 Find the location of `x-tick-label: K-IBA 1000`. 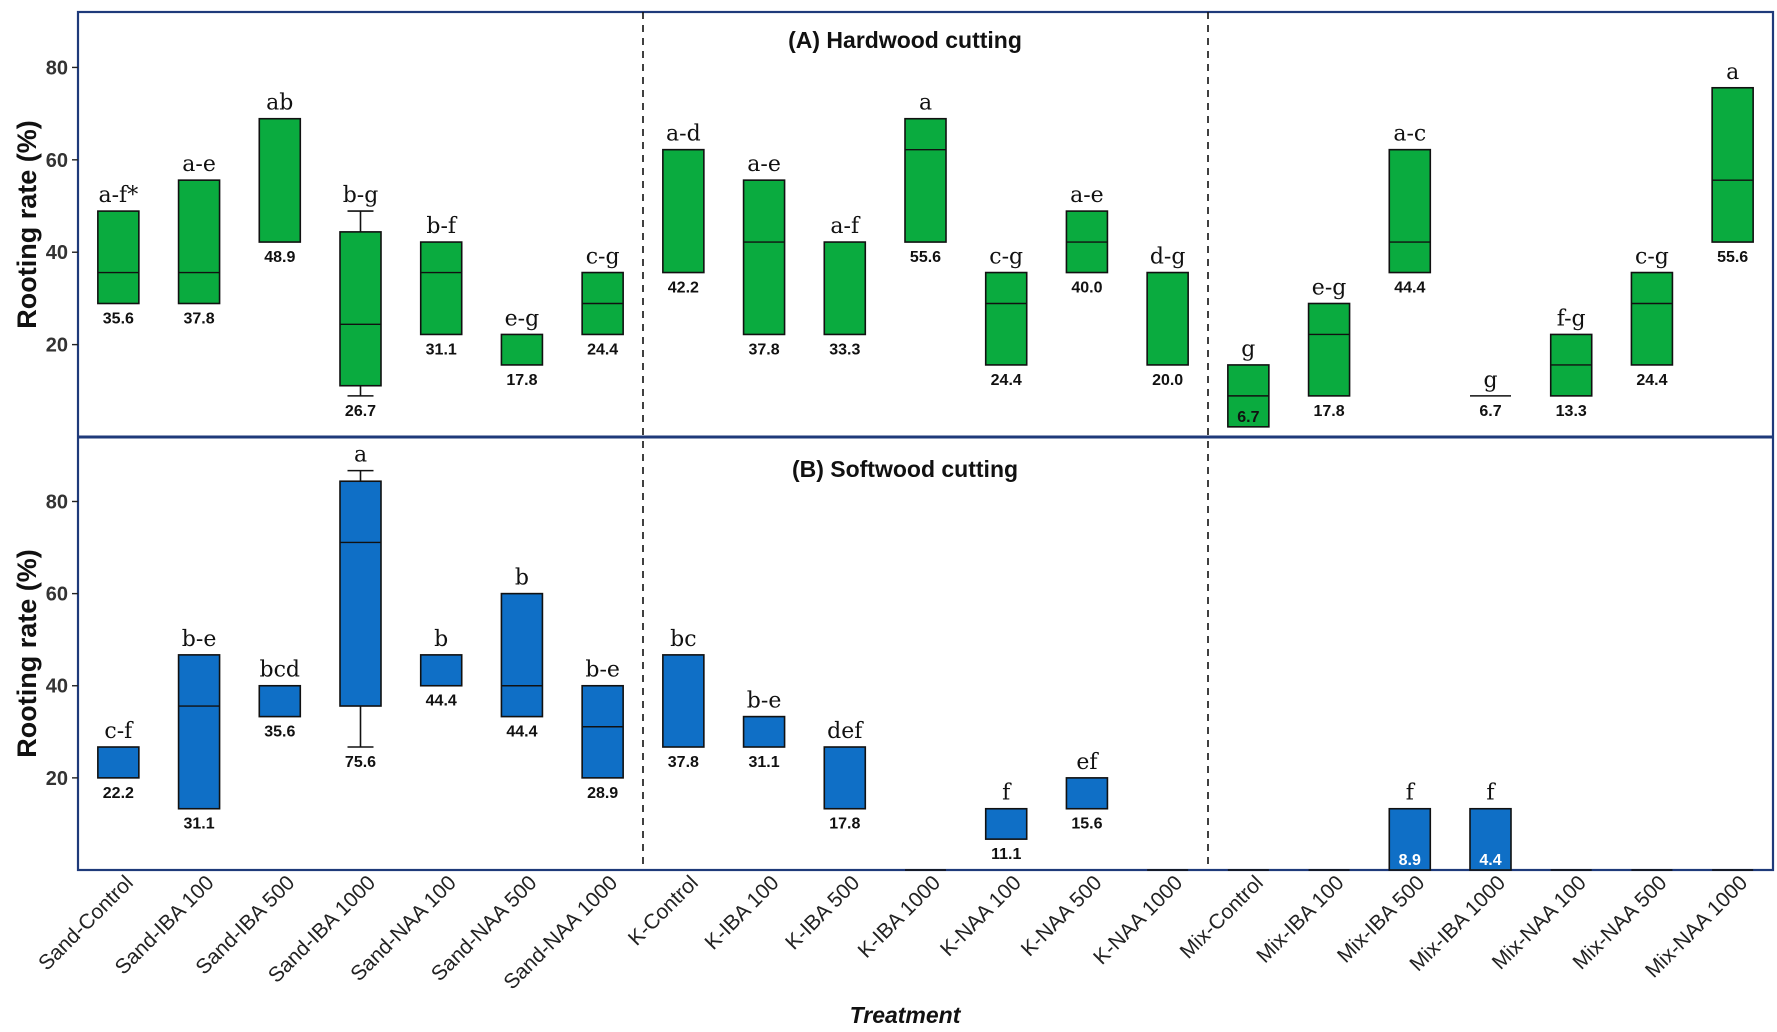

x-tick-label: K-IBA 1000 is located at coordinates (899, 916).